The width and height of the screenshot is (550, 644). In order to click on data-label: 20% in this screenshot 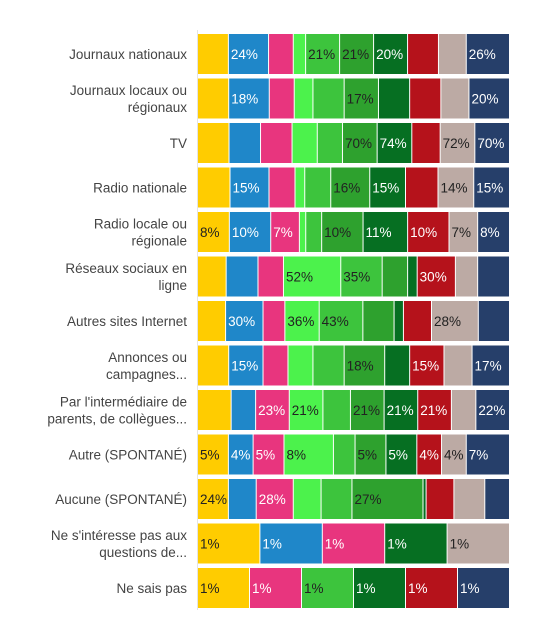, I will do `click(389, 54)`.